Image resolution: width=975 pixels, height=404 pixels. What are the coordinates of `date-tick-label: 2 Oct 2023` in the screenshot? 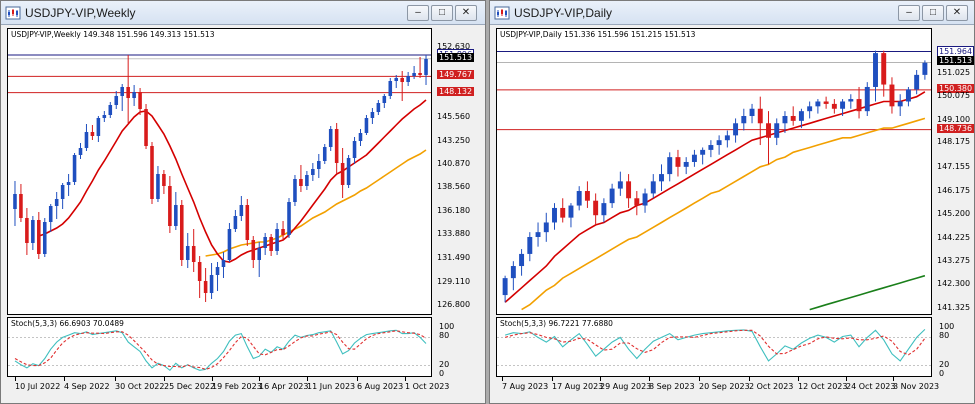 It's located at (771, 386).